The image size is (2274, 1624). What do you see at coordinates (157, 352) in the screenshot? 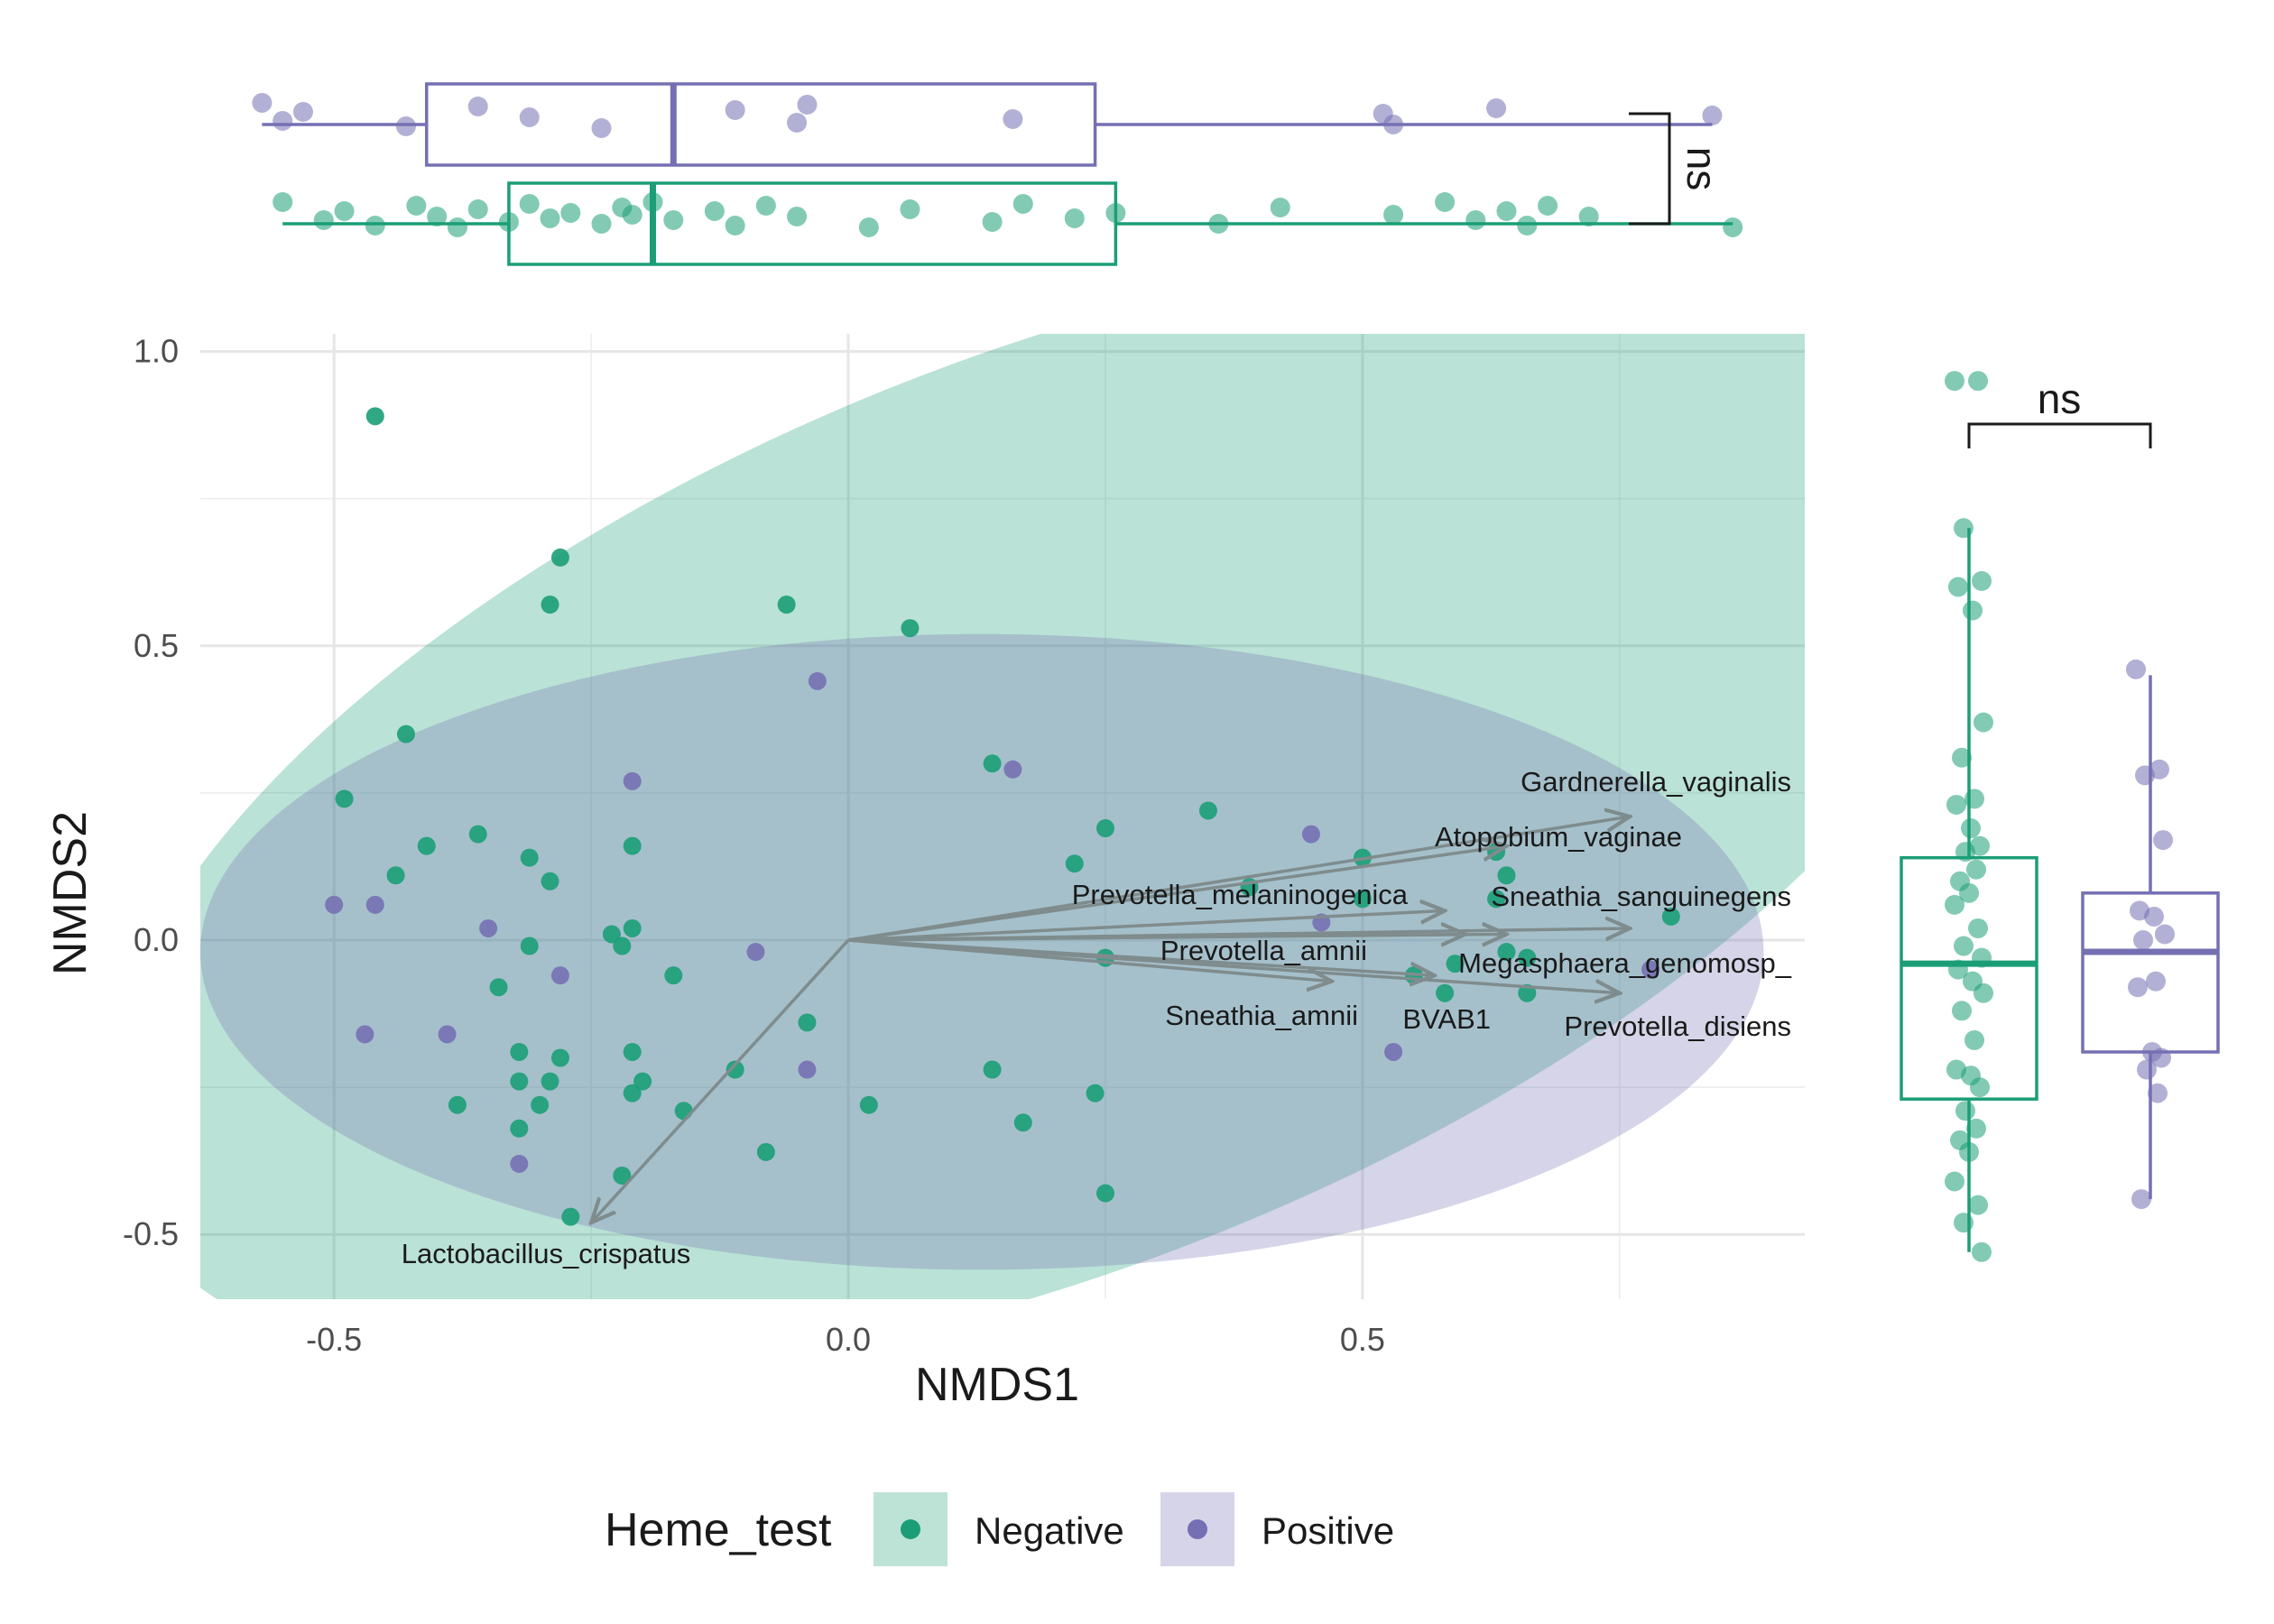
I see `y-tick-label: 1.0` at bounding box center [157, 352].